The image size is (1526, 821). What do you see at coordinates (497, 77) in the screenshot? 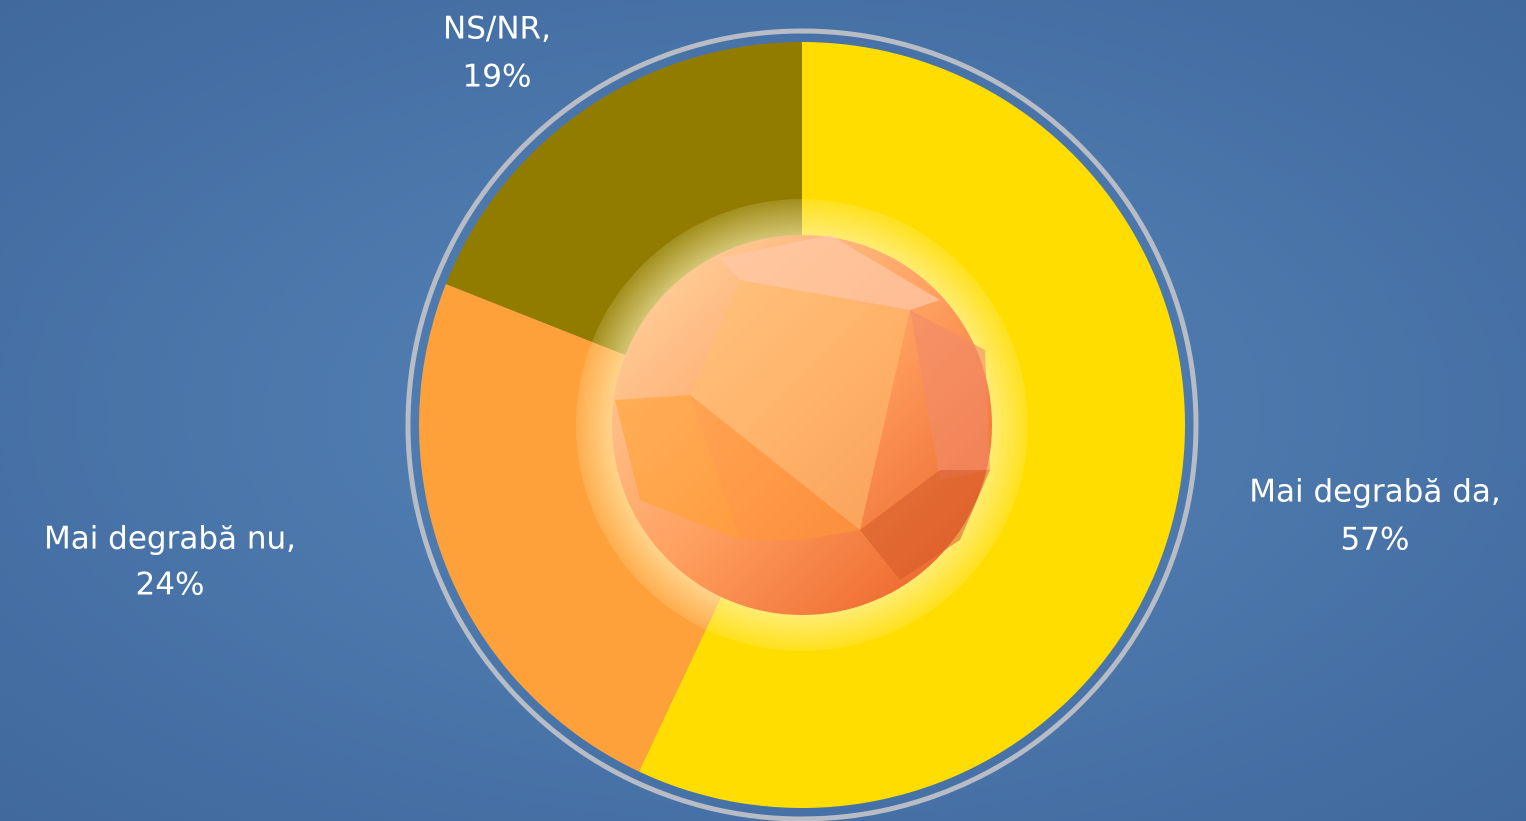
I see `slice-value-label: 19%` at bounding box center [497, 77].